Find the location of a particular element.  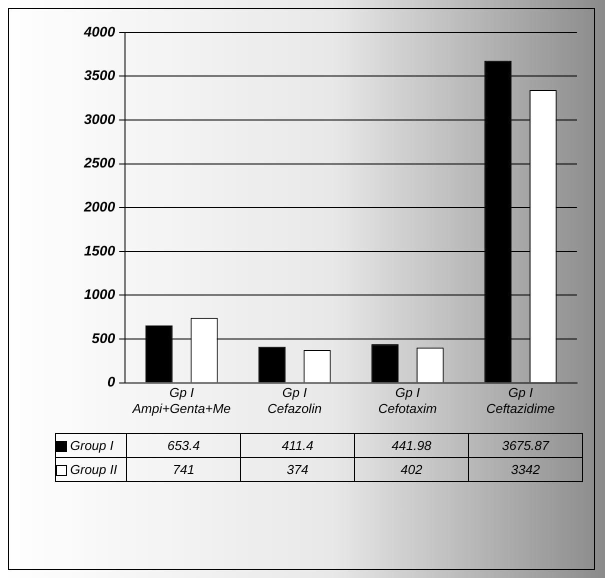

x-tick-label: Gp I Ampi+Genta+Me is located at coordinates (181, 400).